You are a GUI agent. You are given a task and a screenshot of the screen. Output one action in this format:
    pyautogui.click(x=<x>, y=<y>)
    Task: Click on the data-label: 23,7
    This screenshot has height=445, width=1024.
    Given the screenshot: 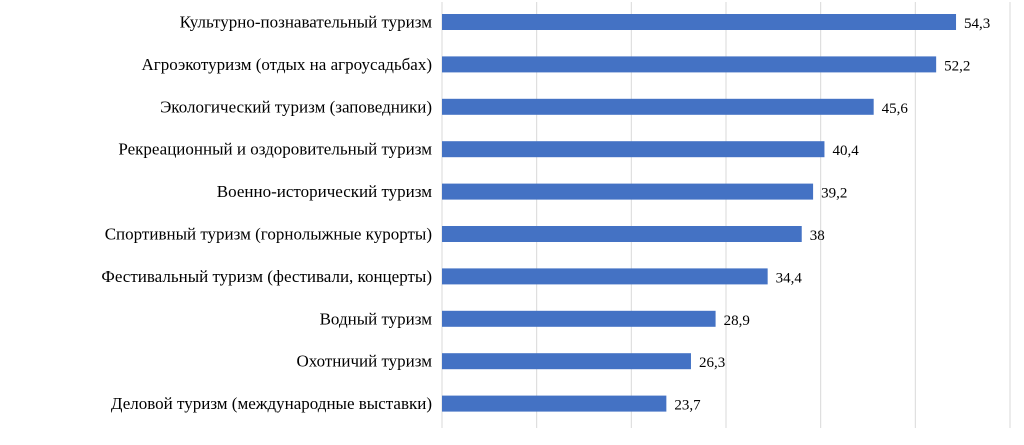 What is the action you would take?
    pyautogui.click(x=687, y=406)
    